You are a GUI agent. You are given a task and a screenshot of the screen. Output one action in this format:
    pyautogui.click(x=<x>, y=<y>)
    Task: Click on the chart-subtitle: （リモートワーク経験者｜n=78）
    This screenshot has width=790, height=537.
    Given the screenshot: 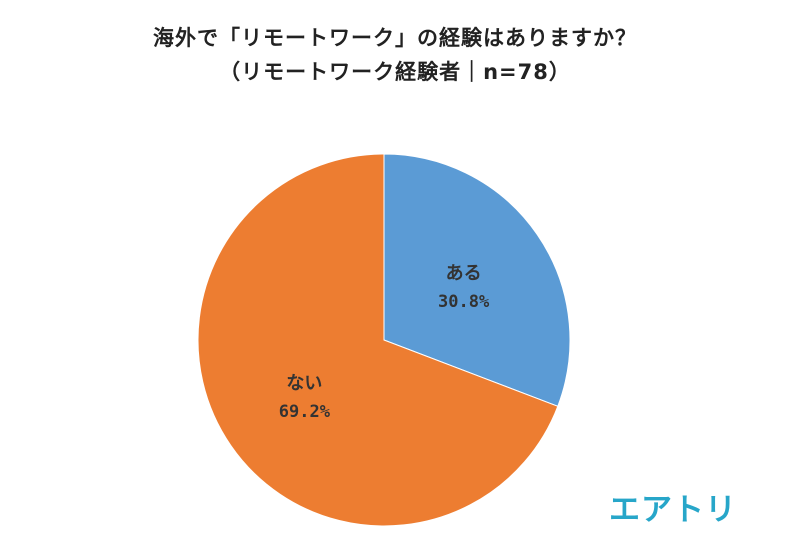 What is the action you would take?
    pyautogui.click(x=395, y=72)
    